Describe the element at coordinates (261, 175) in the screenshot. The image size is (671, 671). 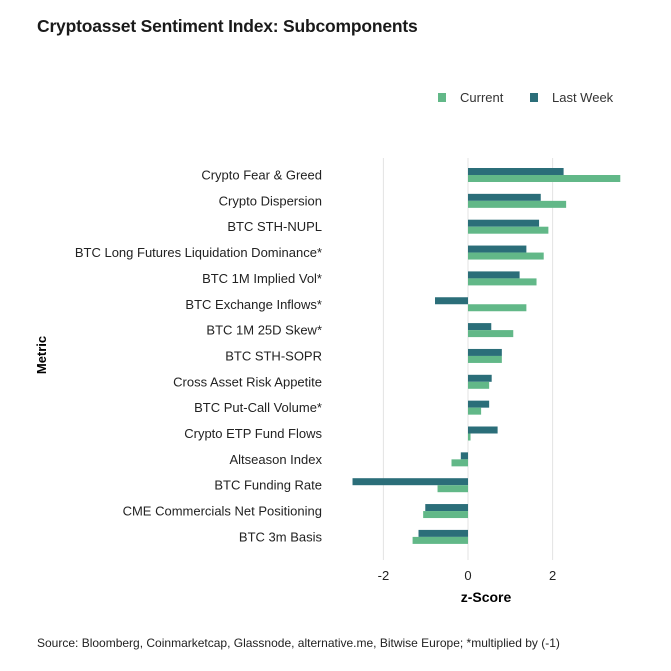
I see `category-label: Crypto Fear & Greed` at that location.